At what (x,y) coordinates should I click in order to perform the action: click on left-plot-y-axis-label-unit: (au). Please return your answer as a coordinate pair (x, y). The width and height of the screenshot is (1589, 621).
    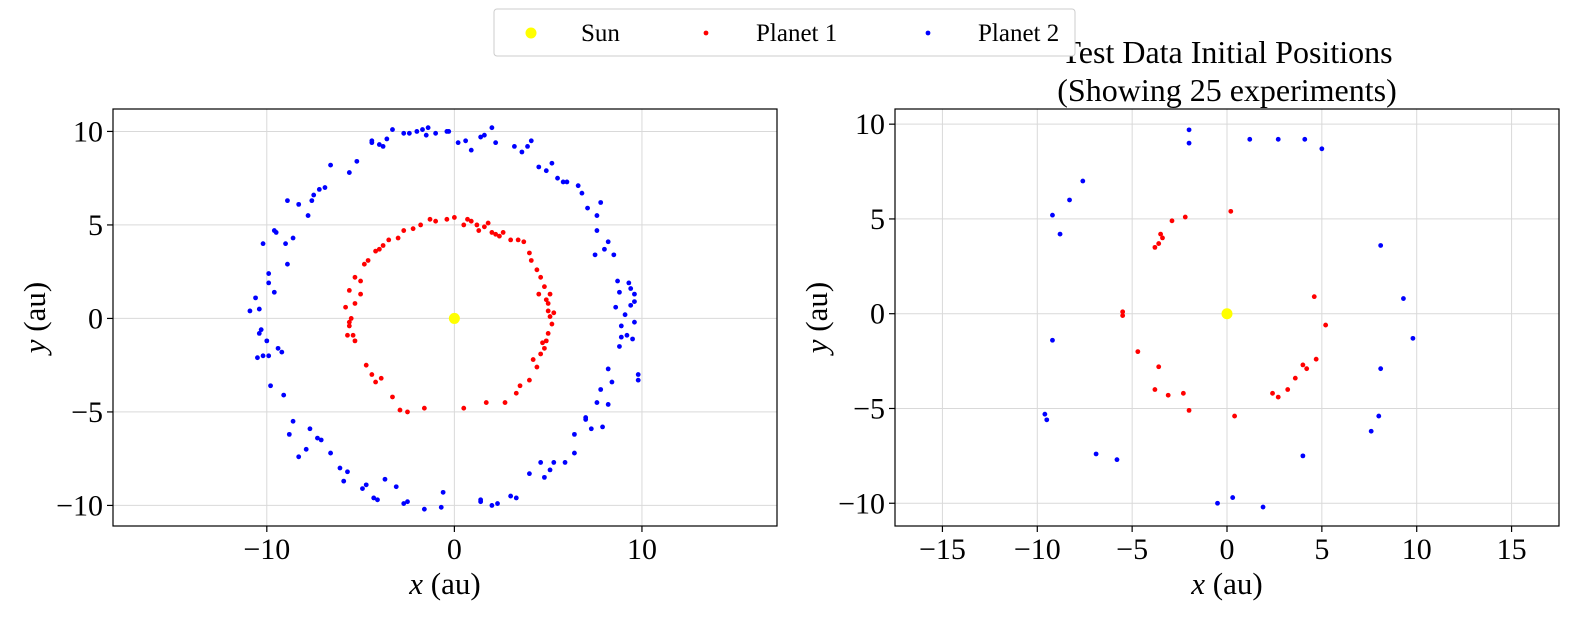
    Looking at the image, I should click on (34, 311).